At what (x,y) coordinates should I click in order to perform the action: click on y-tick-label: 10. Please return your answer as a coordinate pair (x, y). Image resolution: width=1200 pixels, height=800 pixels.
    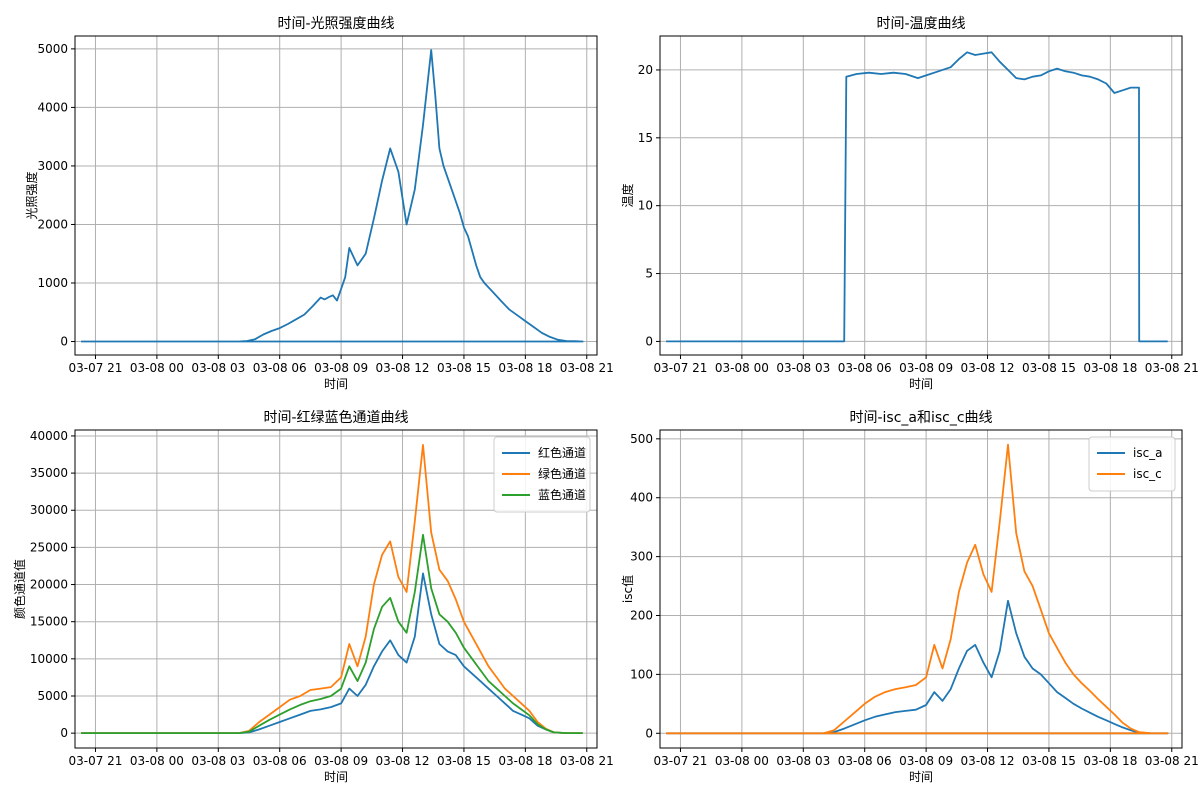
    Looking at the image, I should click on (645, 206).